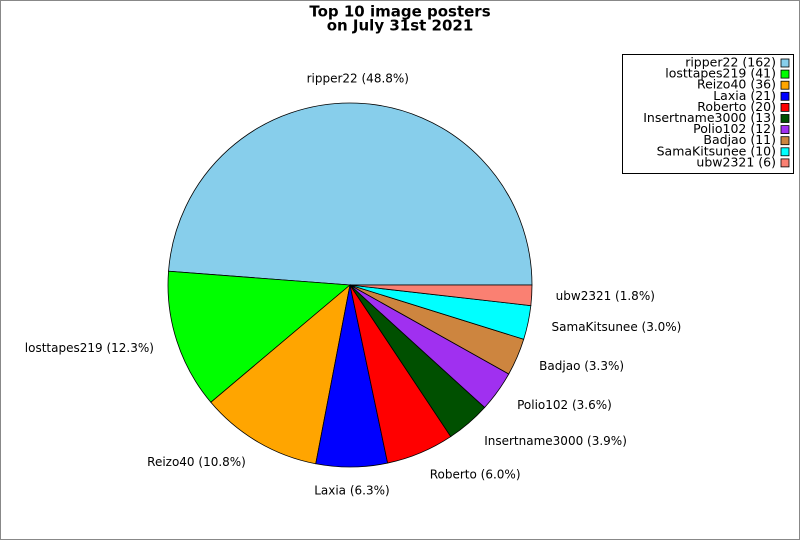 This screenshot has width=800, height=540. What do you see at coordinates (581, 366) in the screenshot?
I see `slice-label: Badjao (3.3%)` at bounding box center [581, 366].